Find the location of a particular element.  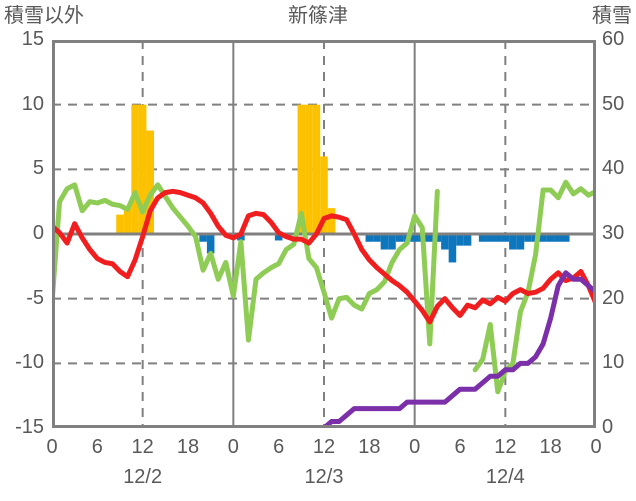

right-axis-tick: 20 is located at coordinates (613, 297).